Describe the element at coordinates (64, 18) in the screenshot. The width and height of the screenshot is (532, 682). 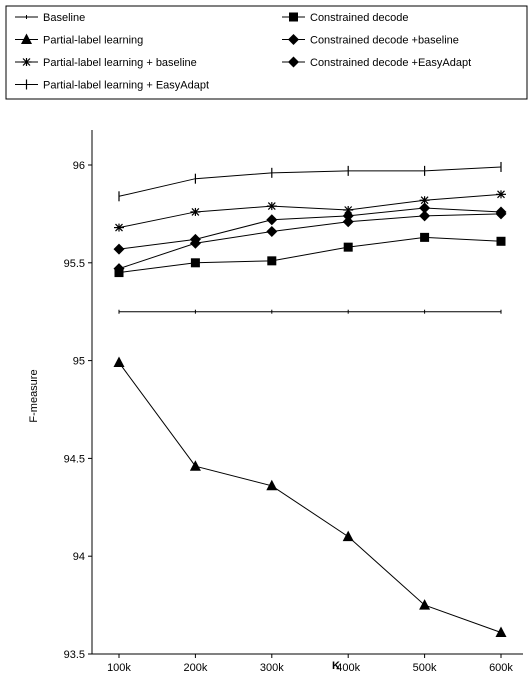
I see `legend-label: Baseline` at that location.